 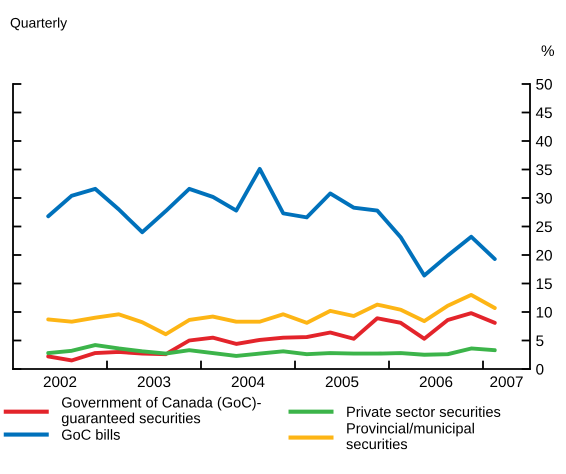 I want to click on y-tick-label: 50, so click(x=544, y=84).